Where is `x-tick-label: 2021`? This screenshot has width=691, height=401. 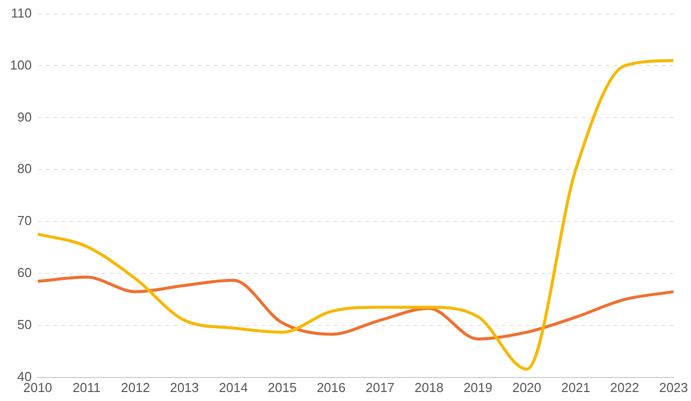 x-tick-label: 2021 is located at coordinates (575, 387).